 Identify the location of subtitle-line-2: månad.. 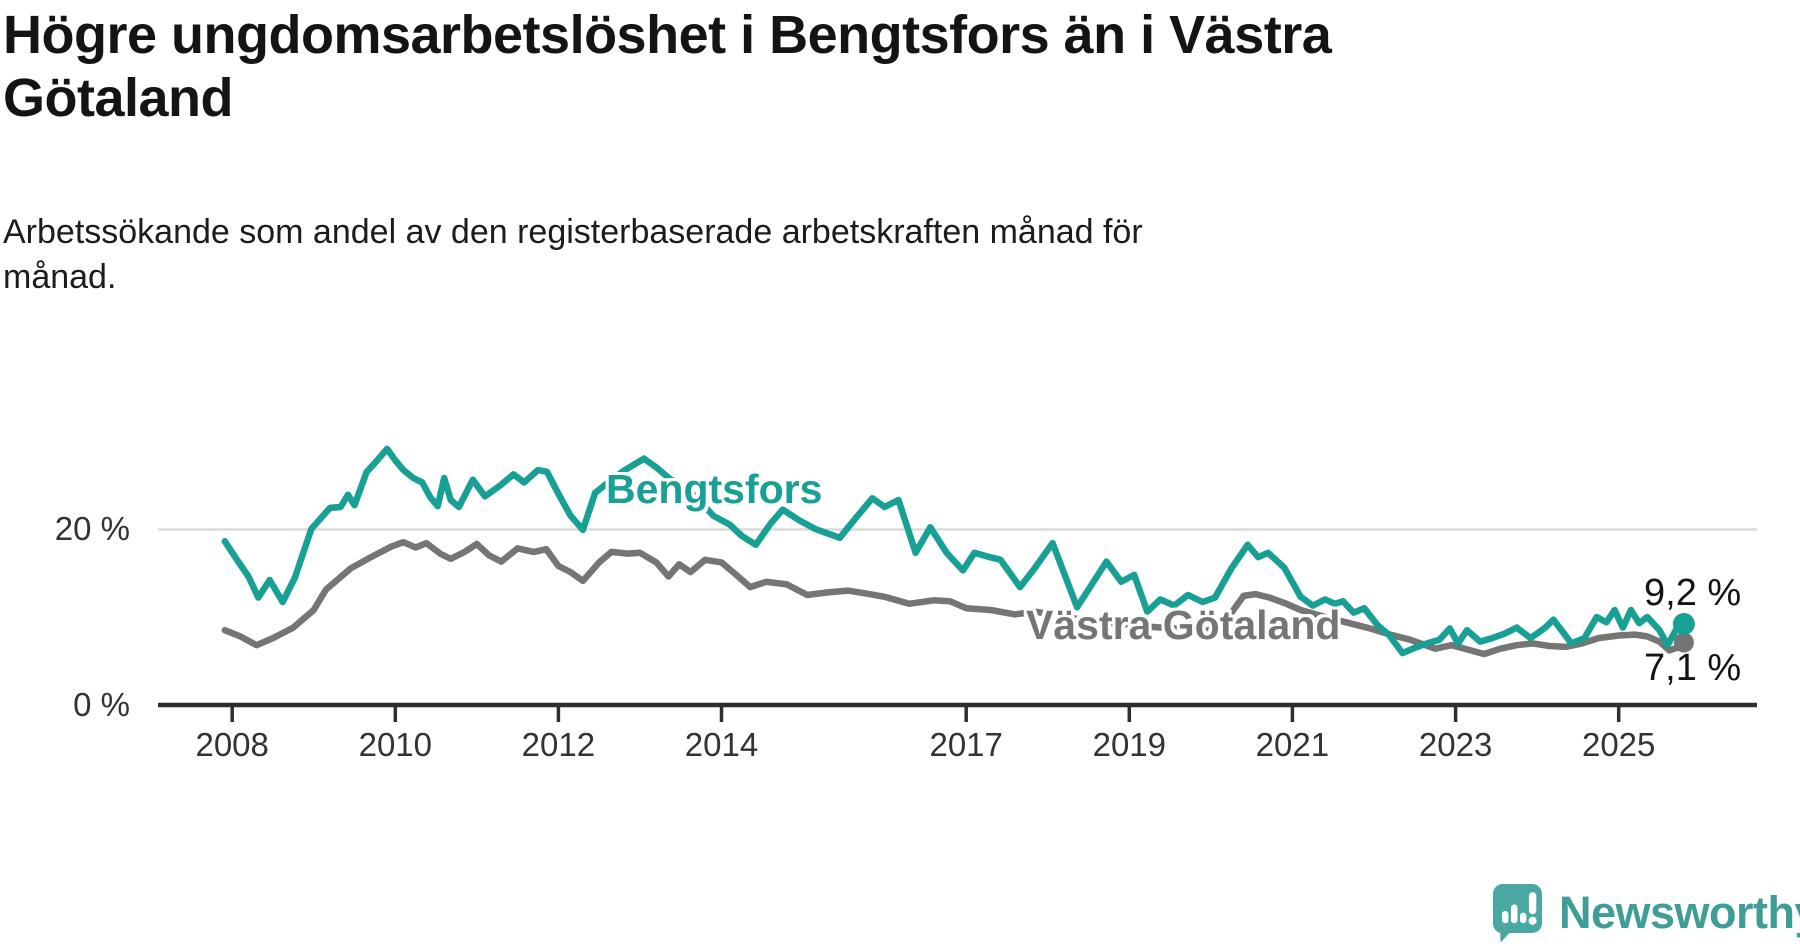
(60, 277).